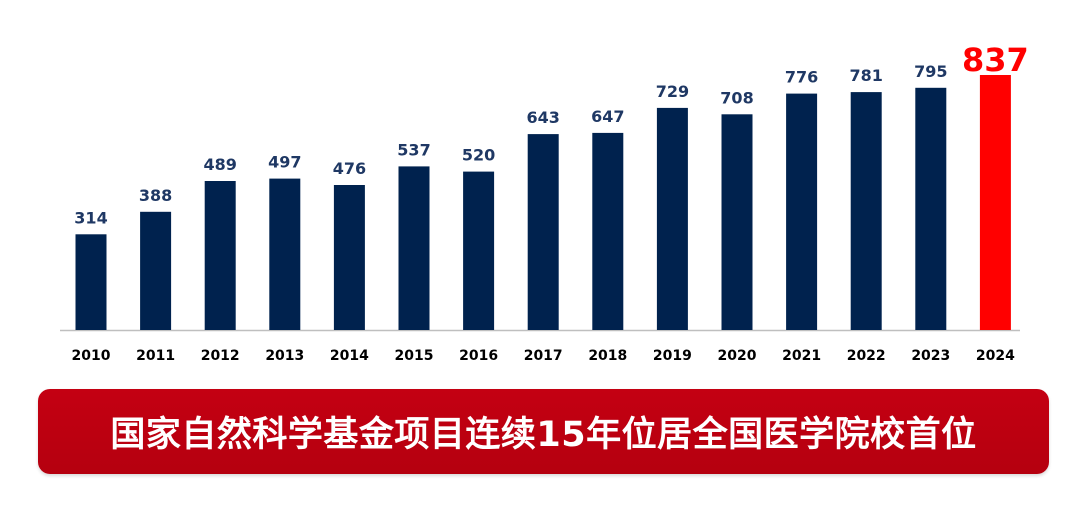  Describe the element at coordinates (607, 356) in the screenshot. I see `tick-label-2018: 2018` at that location.